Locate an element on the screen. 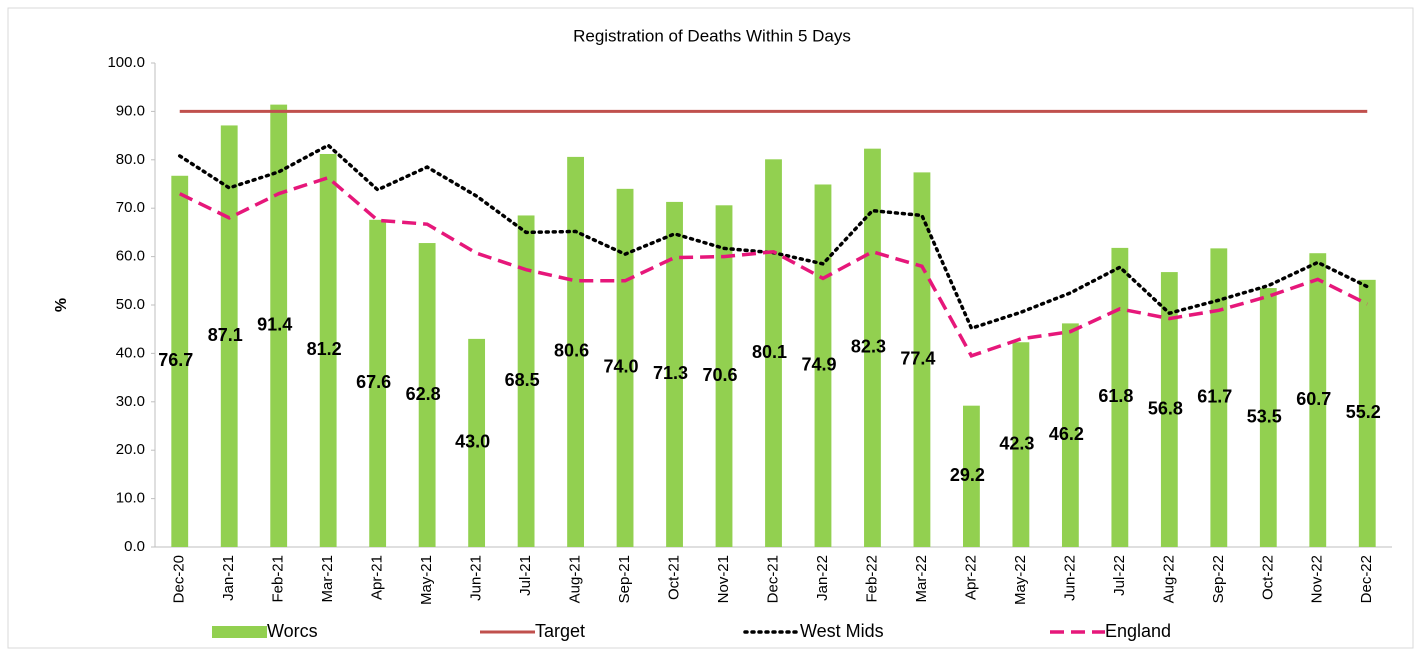 The image size is (1423, 662). y-tick-label: 60.0 is located at coordinates (130, 256).